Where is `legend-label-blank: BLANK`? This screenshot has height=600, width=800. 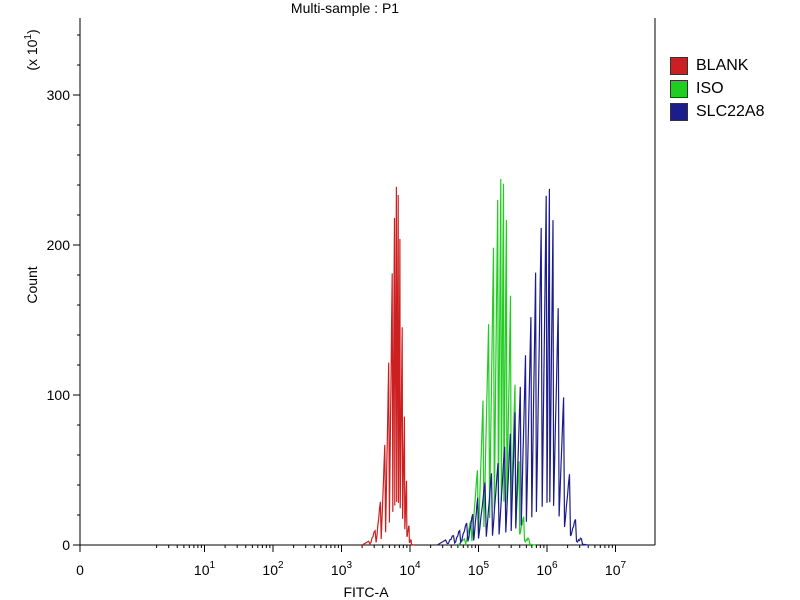
legend-label-blank: BLANK is located at coordinates (722, 65).